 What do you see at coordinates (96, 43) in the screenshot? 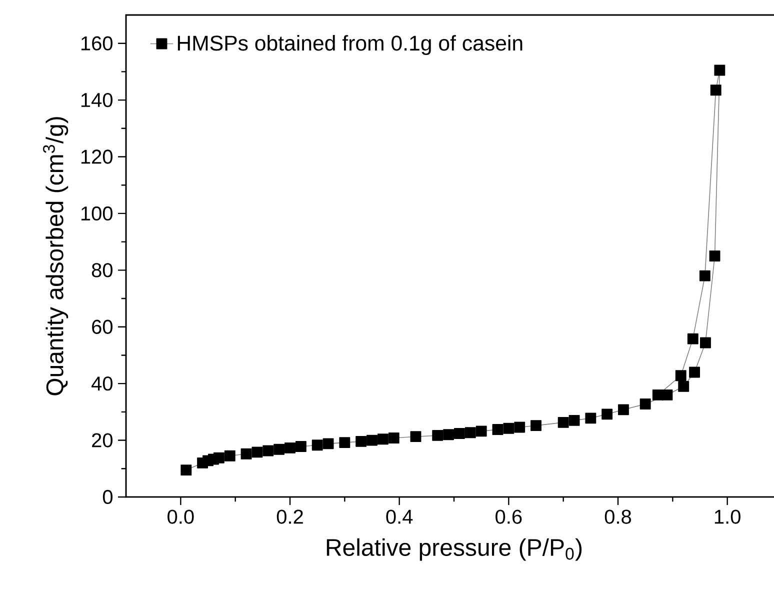
I see `y-tick-label: 160` at bounding box center [96, 43].